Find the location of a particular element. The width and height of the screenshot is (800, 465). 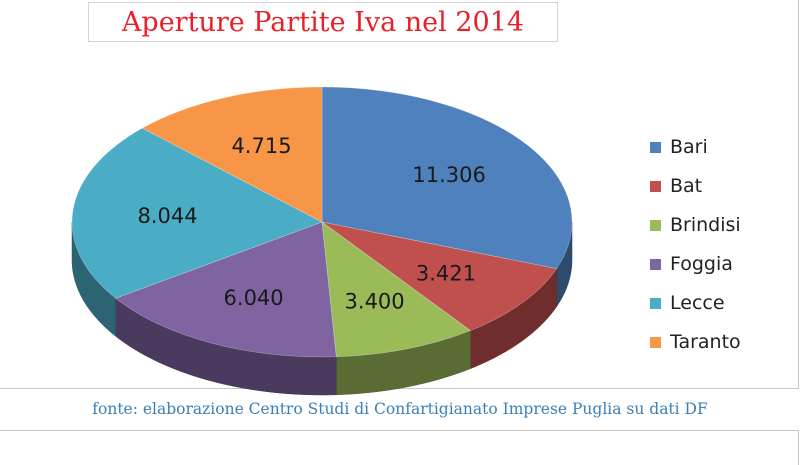

pie-slice-taranto is located at coordinates (232, 154).